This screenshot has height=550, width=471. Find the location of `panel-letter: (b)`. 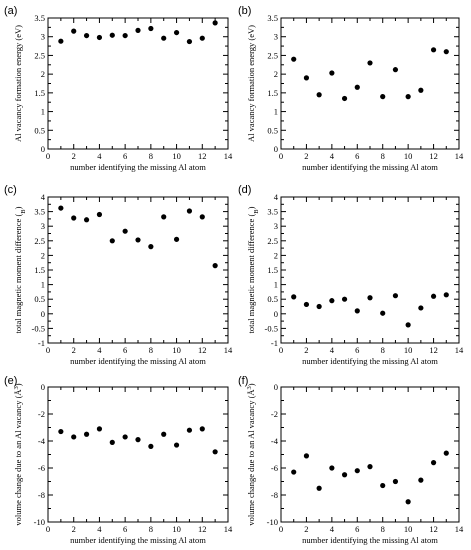

panel-letter: (b) is located at coordinates (244, 11).